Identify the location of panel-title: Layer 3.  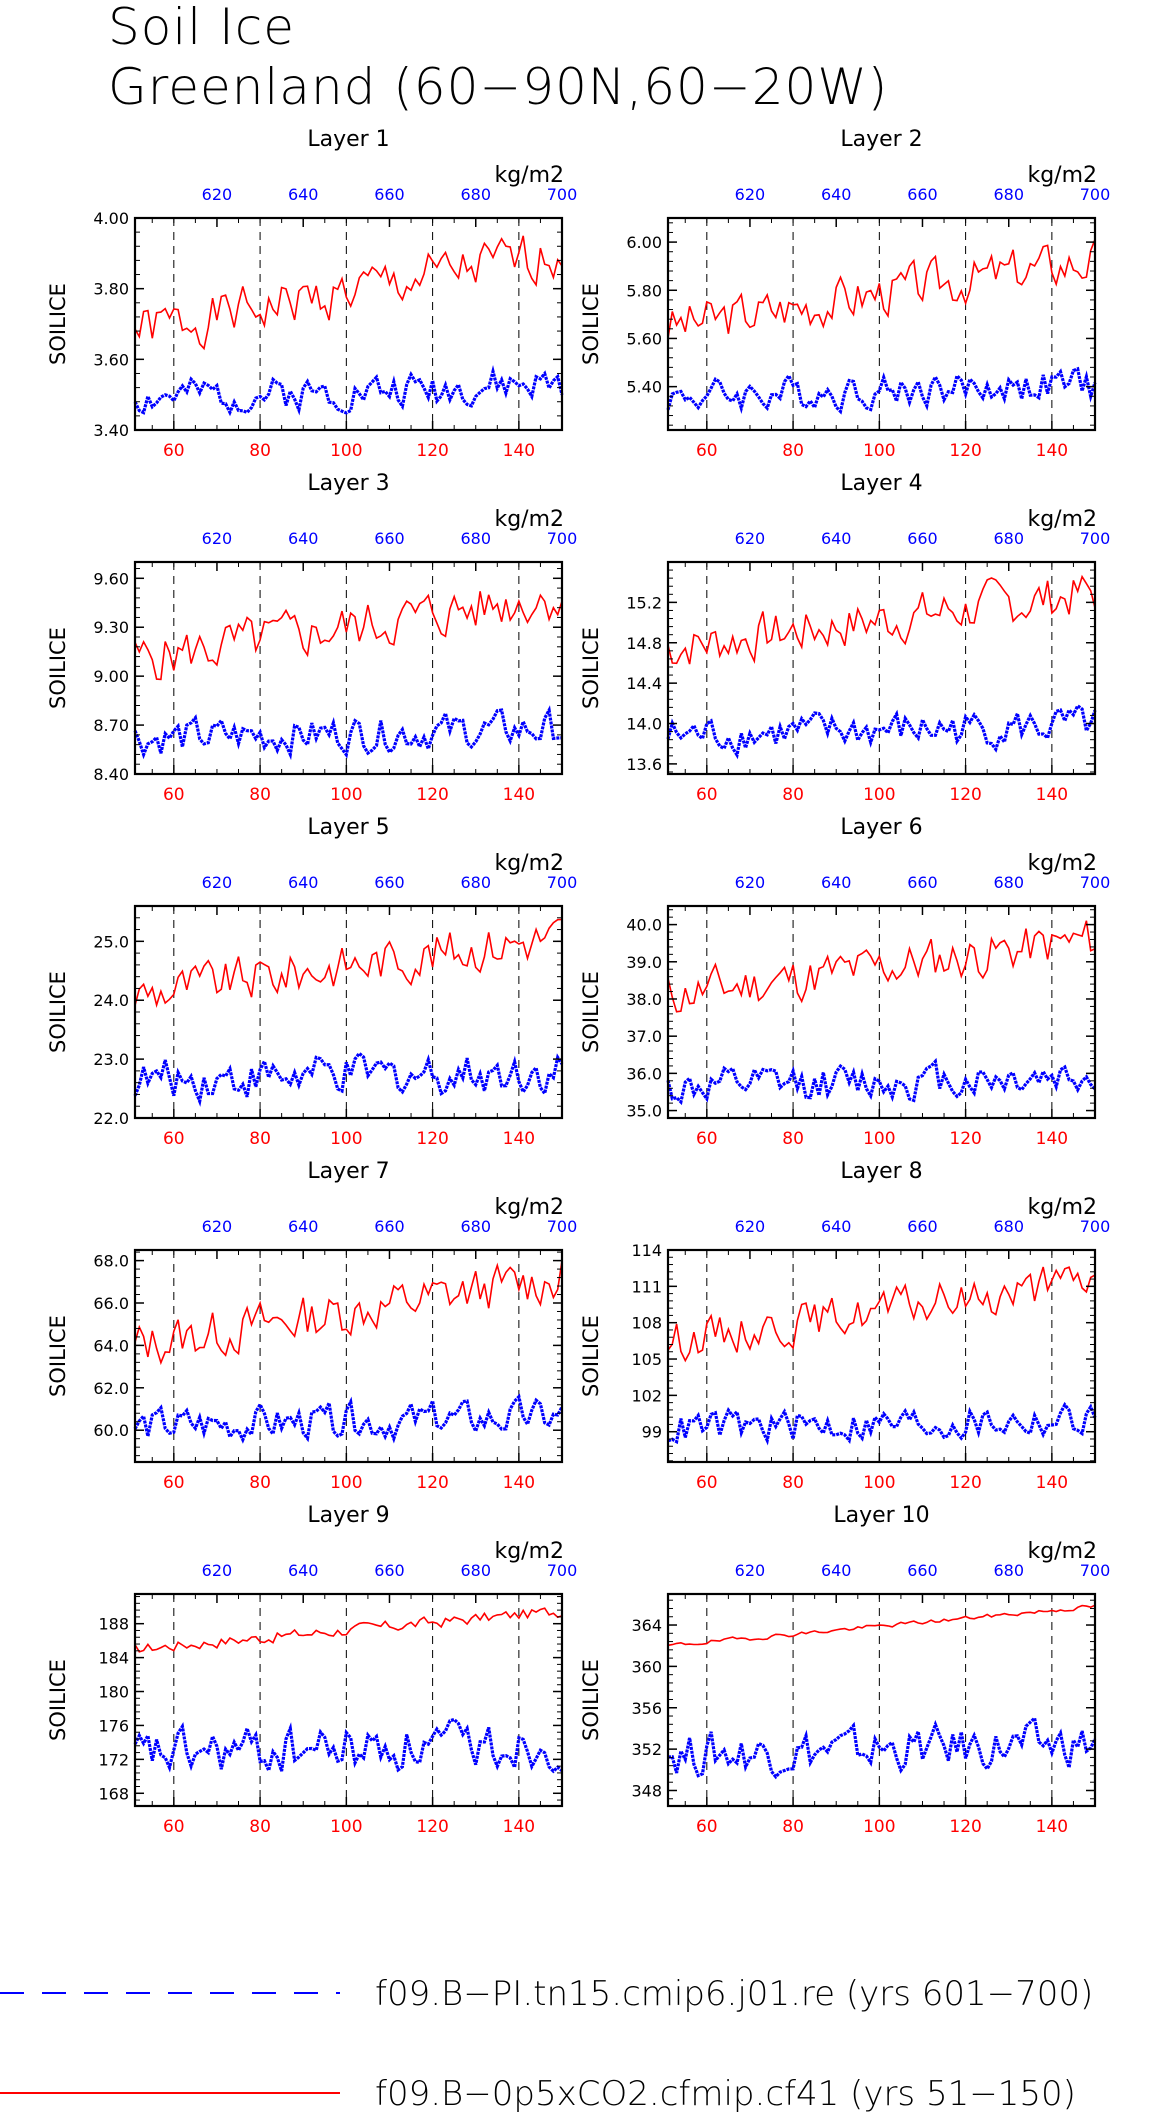
(348, 483).